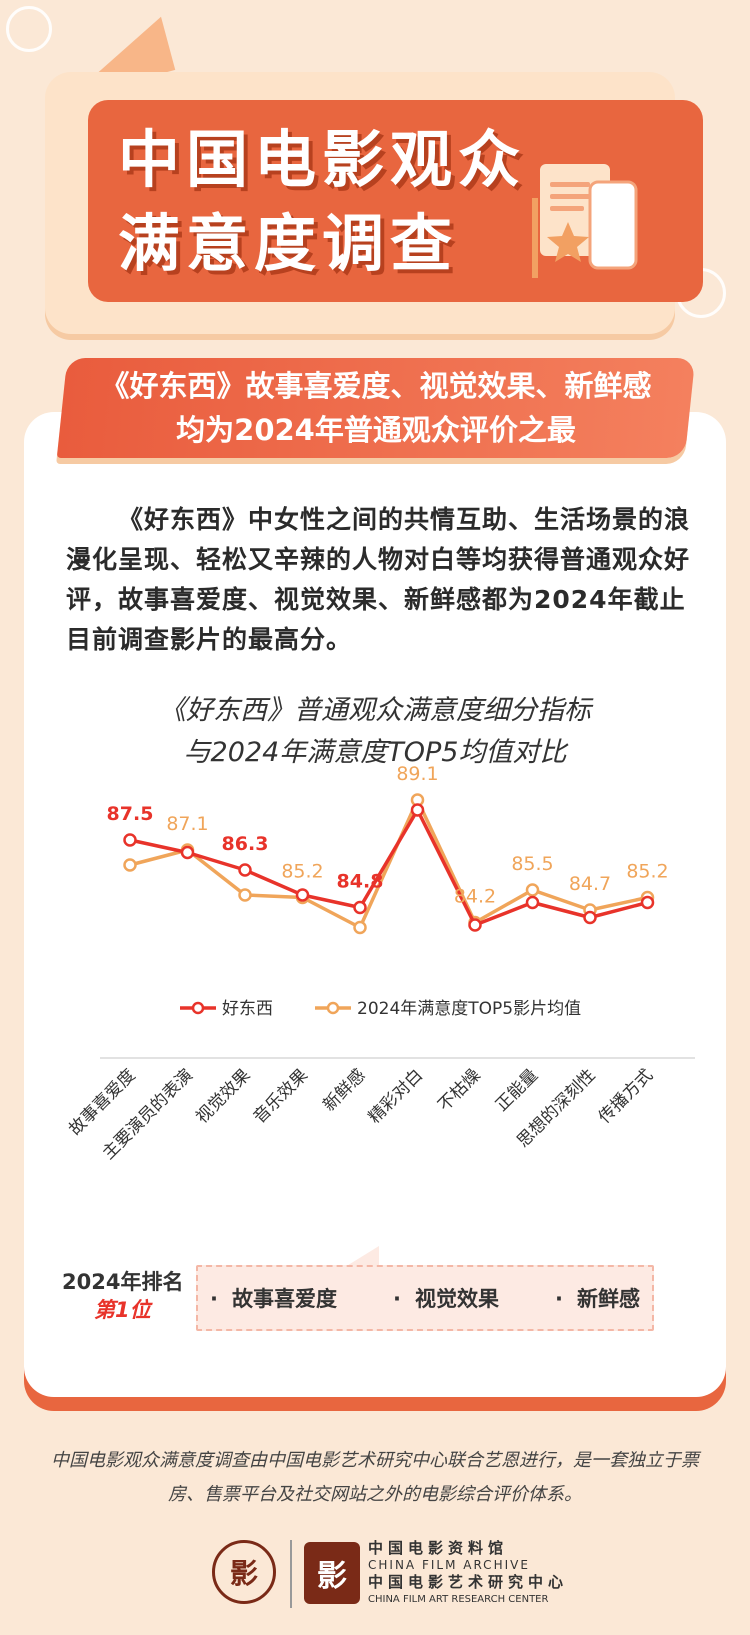 The height and width of the screenshot is (1635, 750). I want to click on legend-label: 好东西, so click(247, 1009).